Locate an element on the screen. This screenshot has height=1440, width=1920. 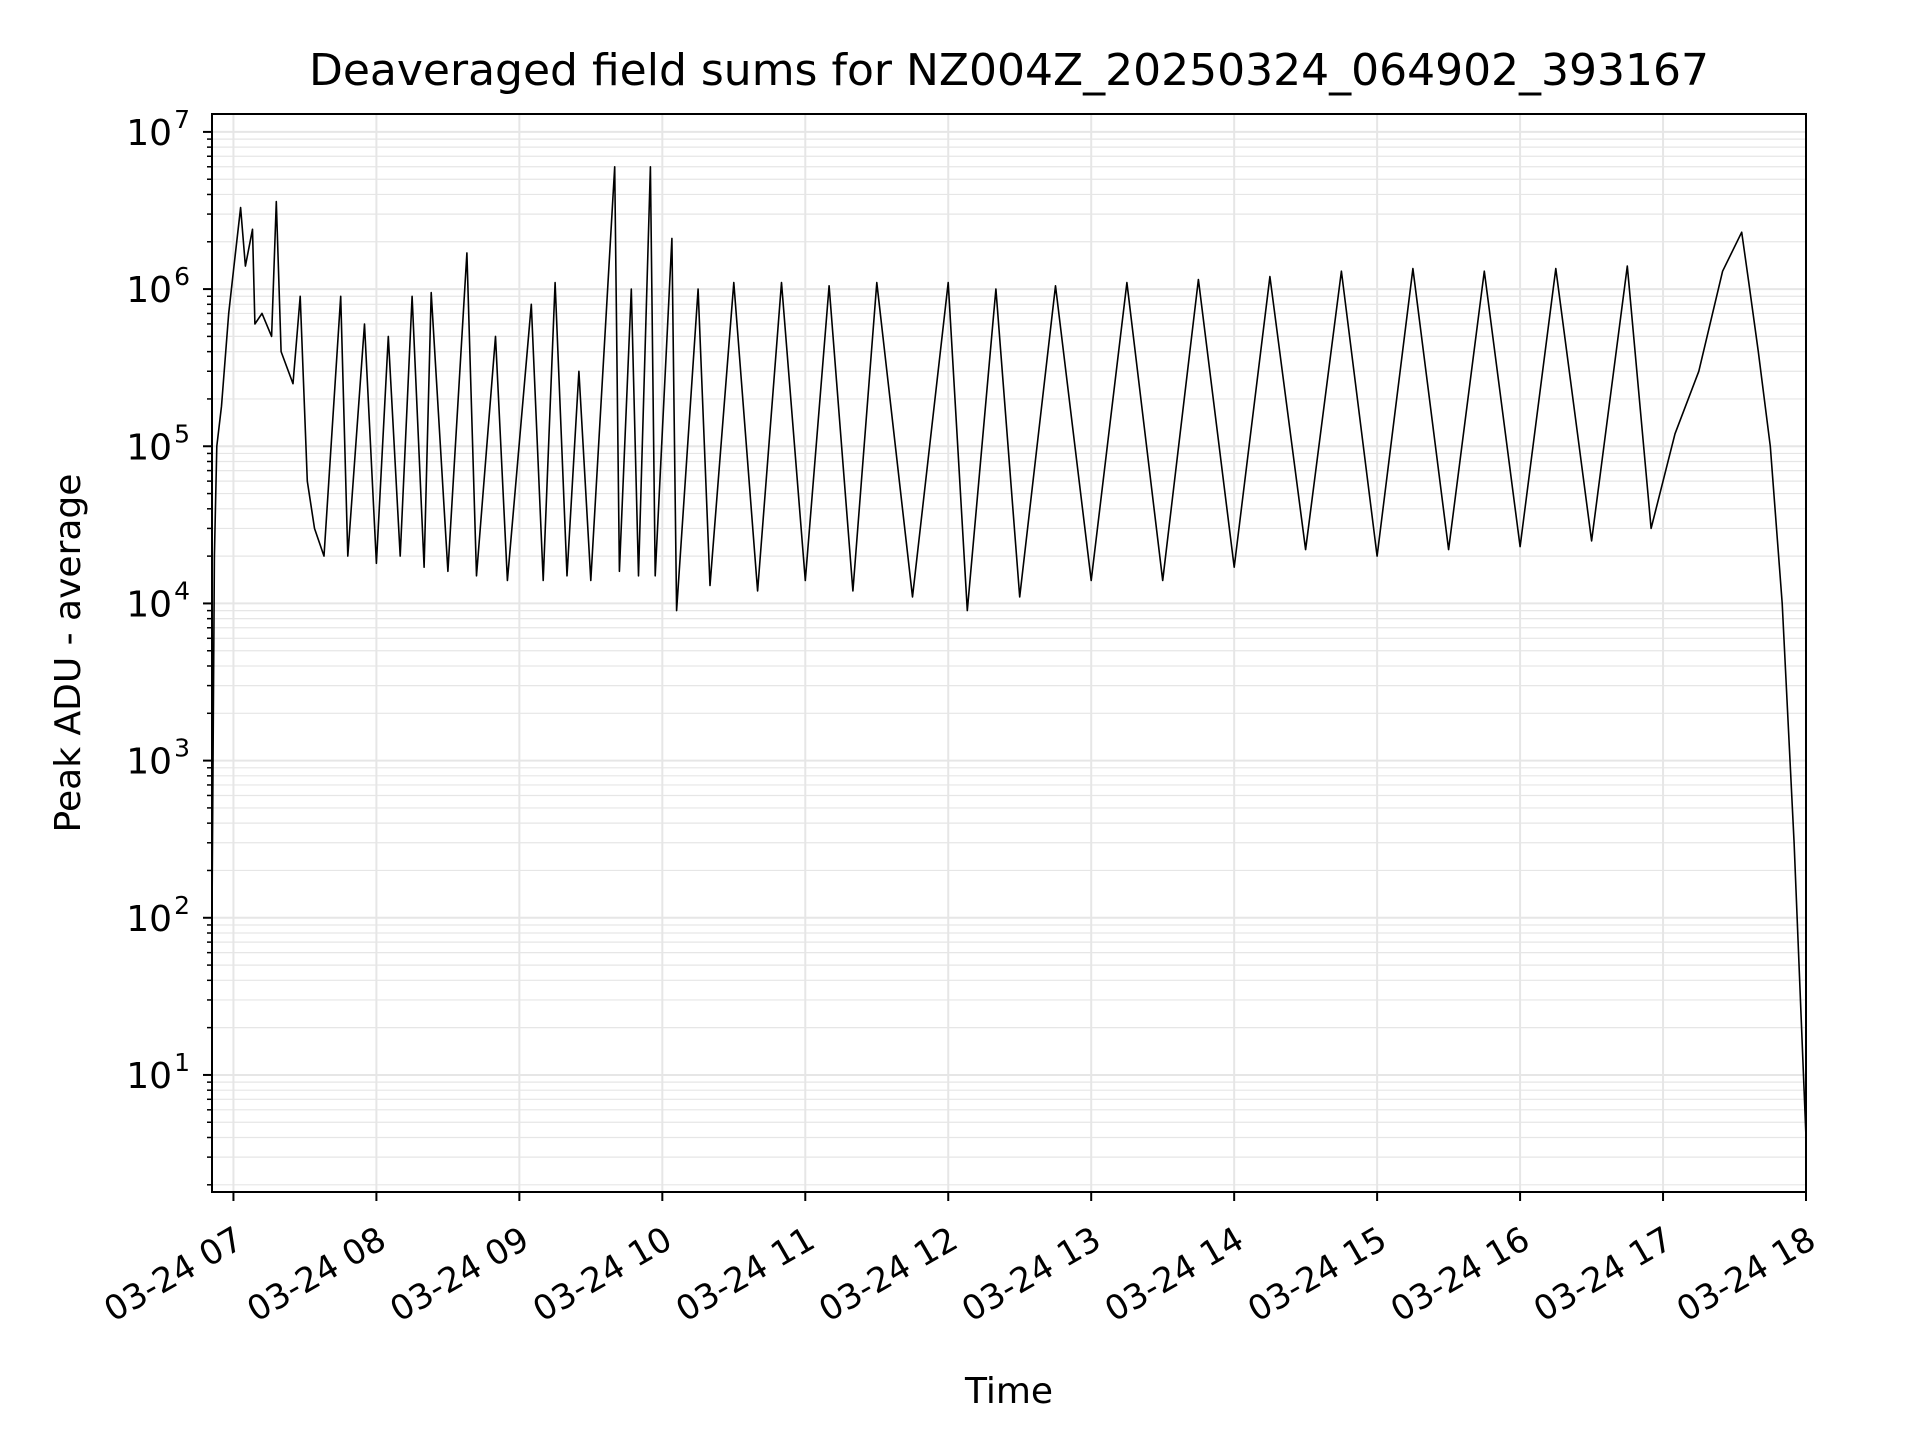
y-tick-exponent: 2 is located at coordinates (182, 905).